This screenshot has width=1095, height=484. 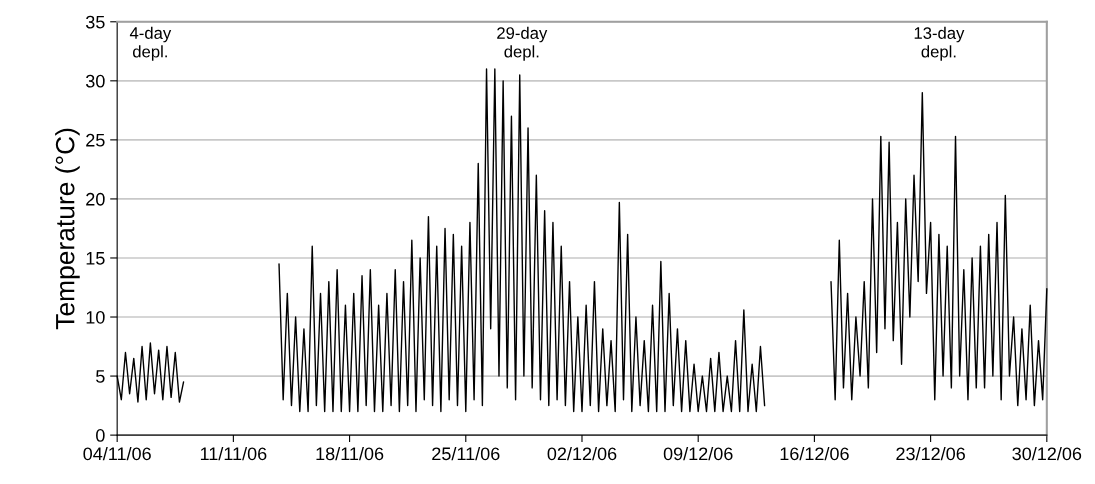 I want to click on y-tick-label: 5, so click(x=100, y=376).